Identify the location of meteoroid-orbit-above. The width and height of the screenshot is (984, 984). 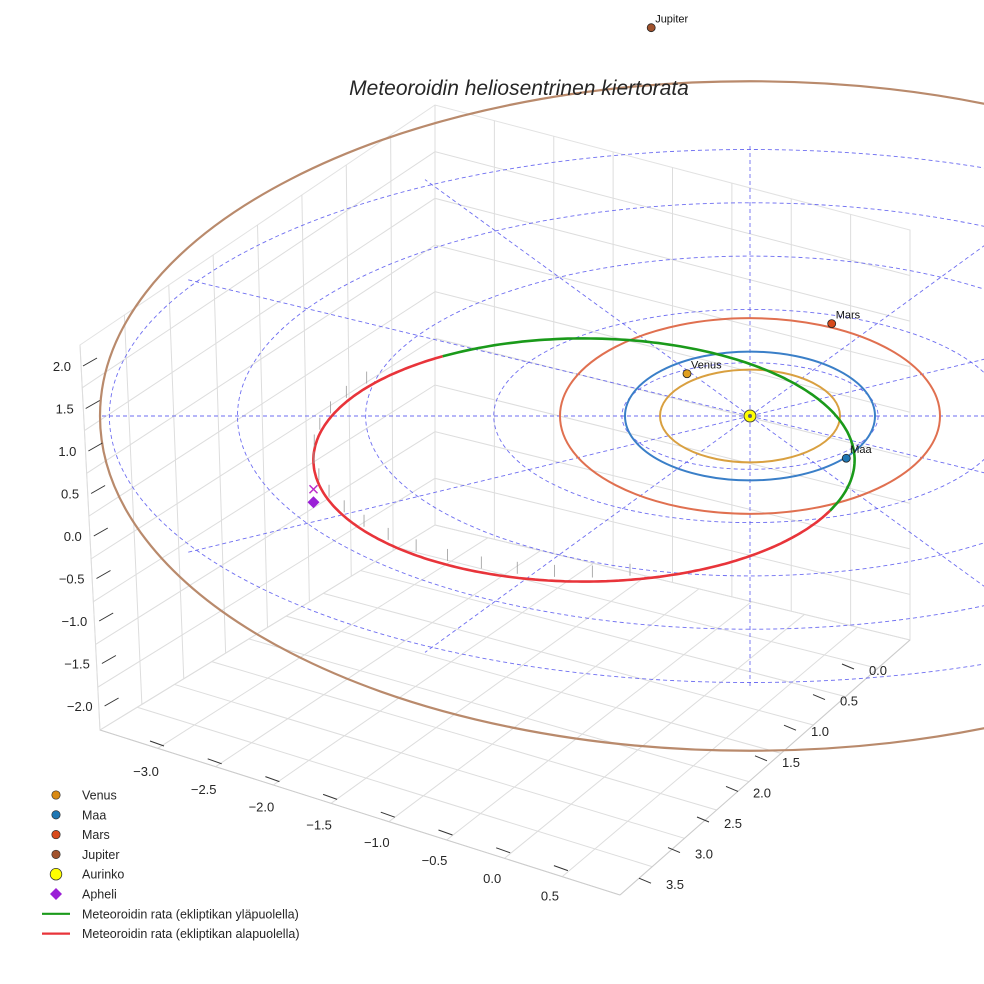
(649, 424).